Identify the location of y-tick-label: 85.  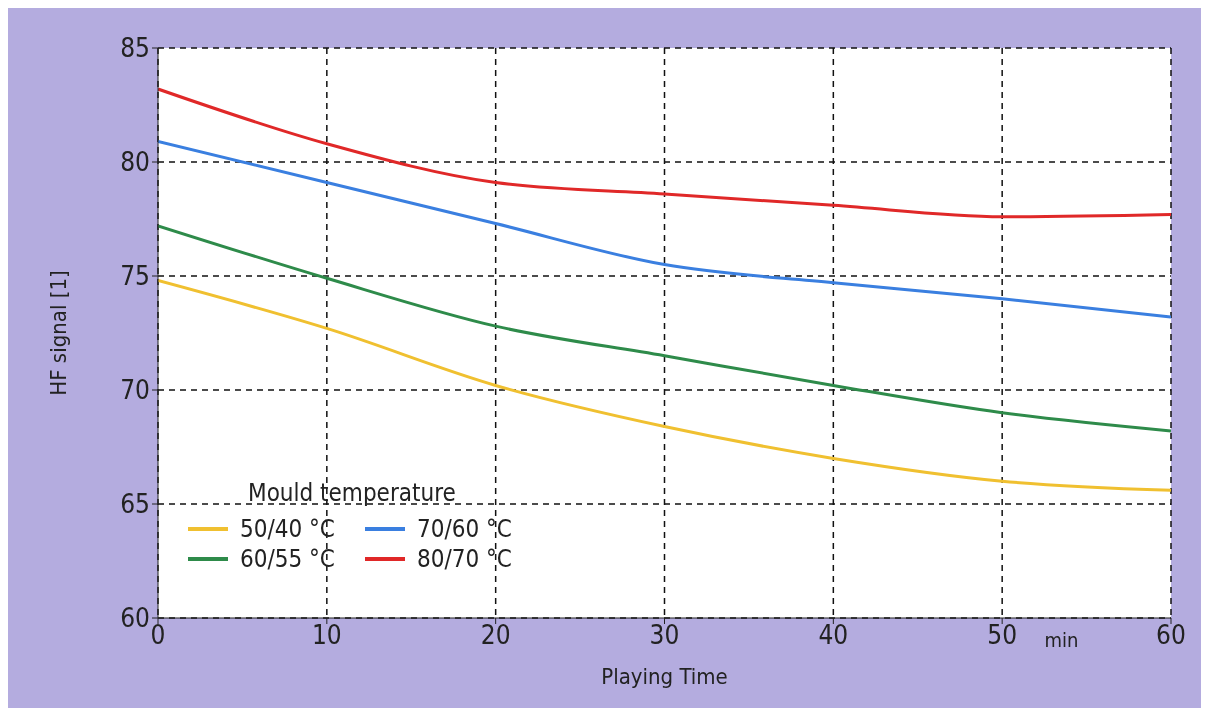
(135, 48).